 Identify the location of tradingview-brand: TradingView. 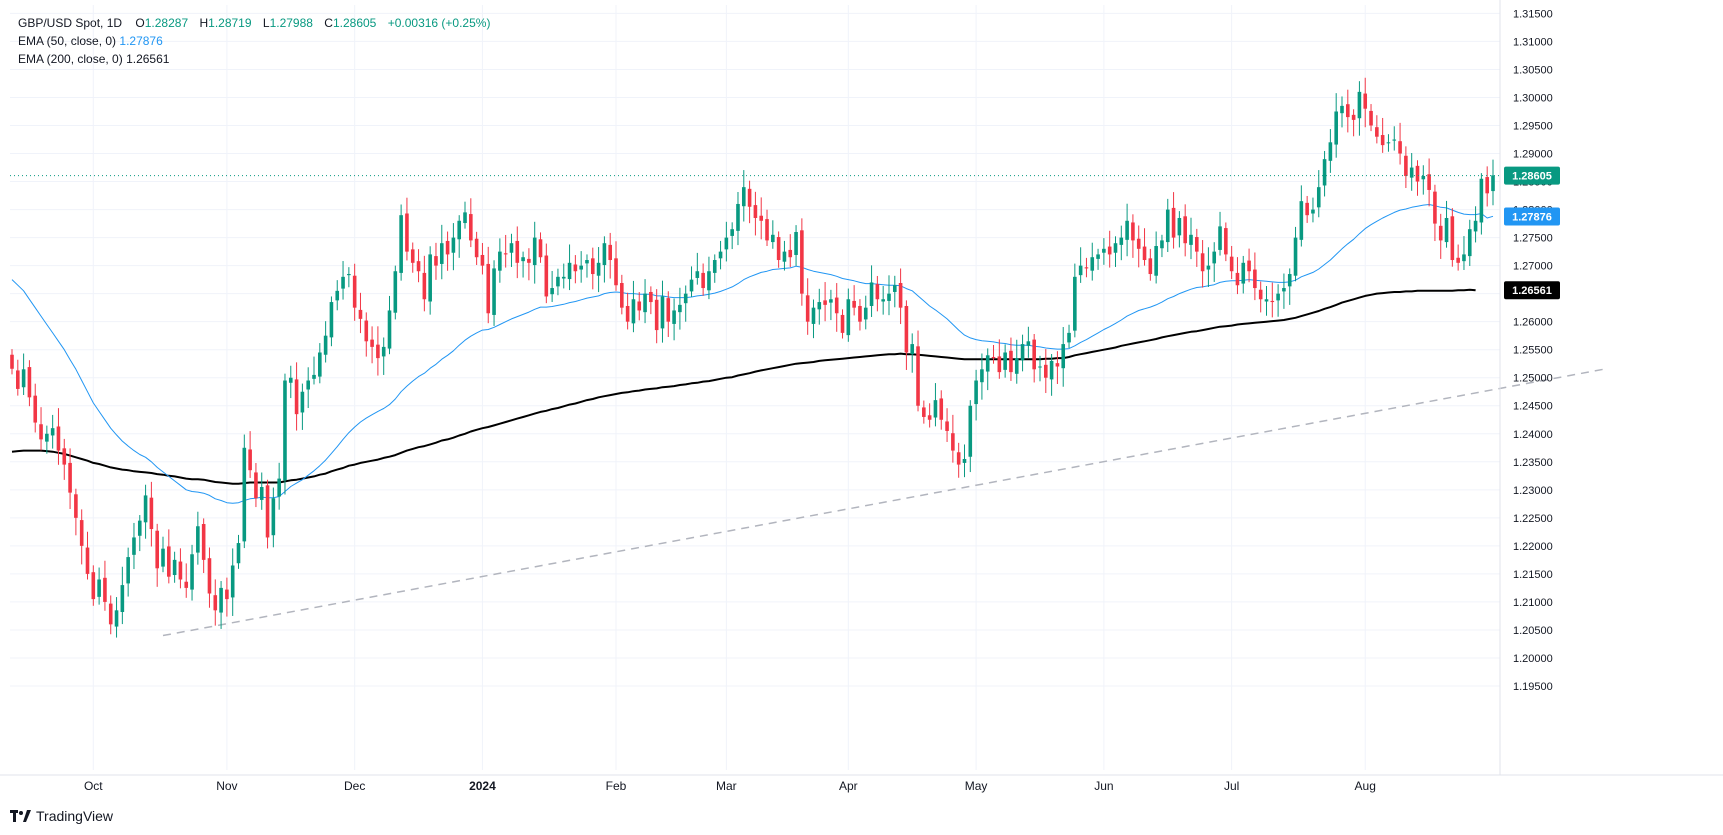
(61, 816).